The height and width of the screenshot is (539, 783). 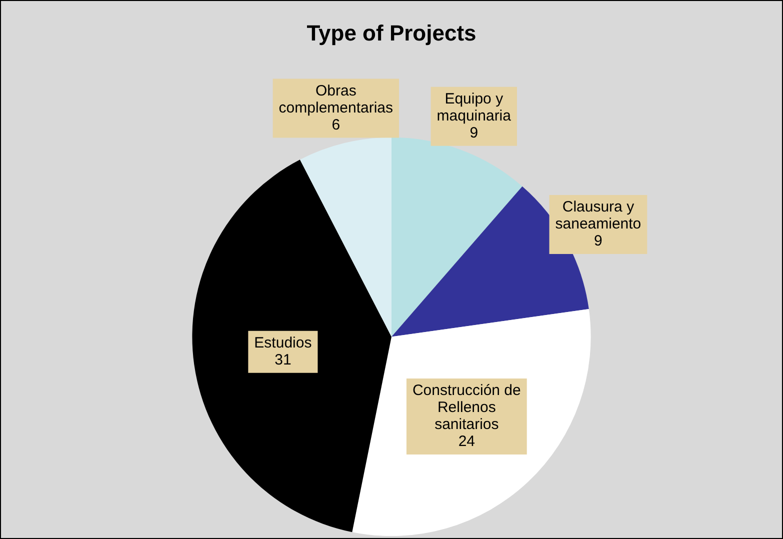 I want to click on slice-label: Equipo y maquinaria, so click(x=474, y=107).